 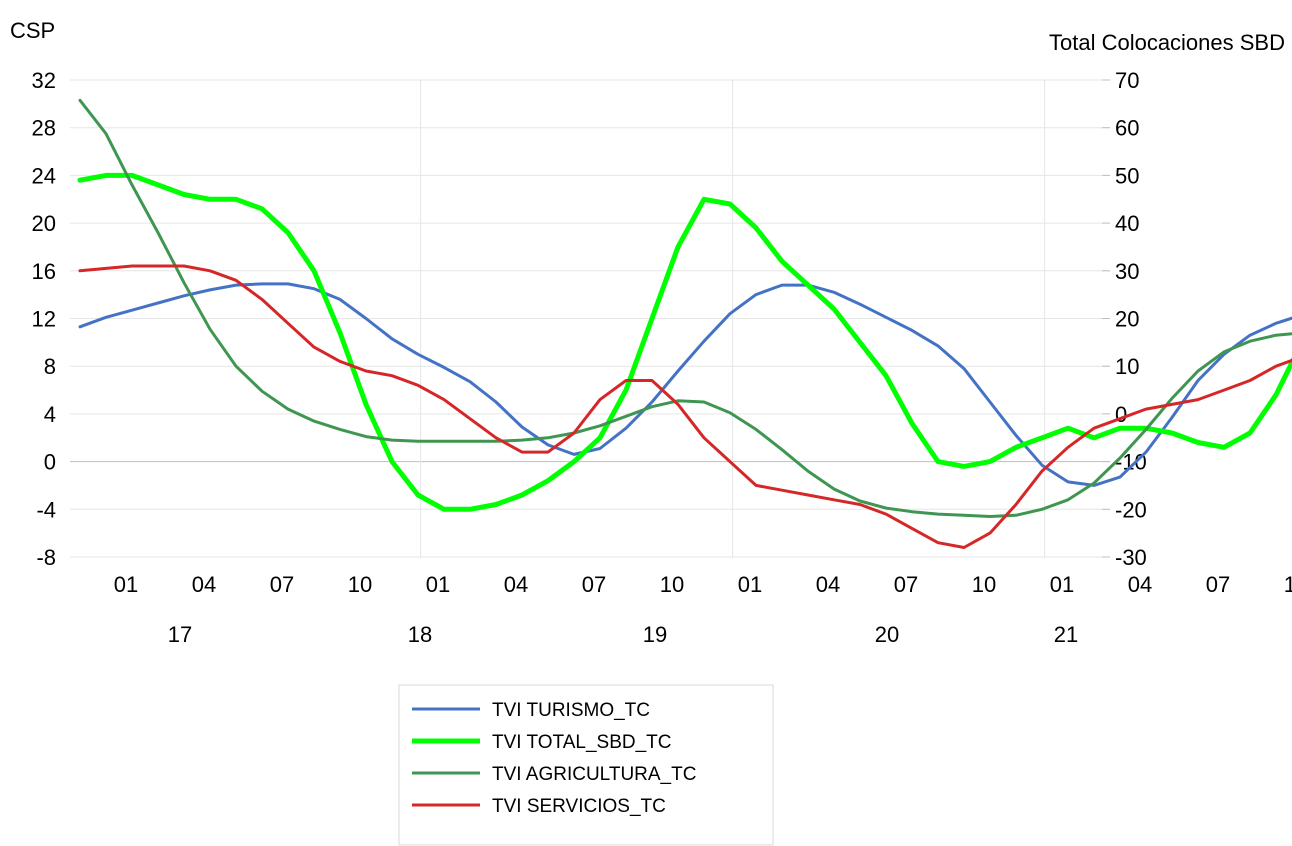 What do you see at coordinates (50, 366) in the screenshot?
I see `left-tick-label: 8` at bounding box center [50, 366].